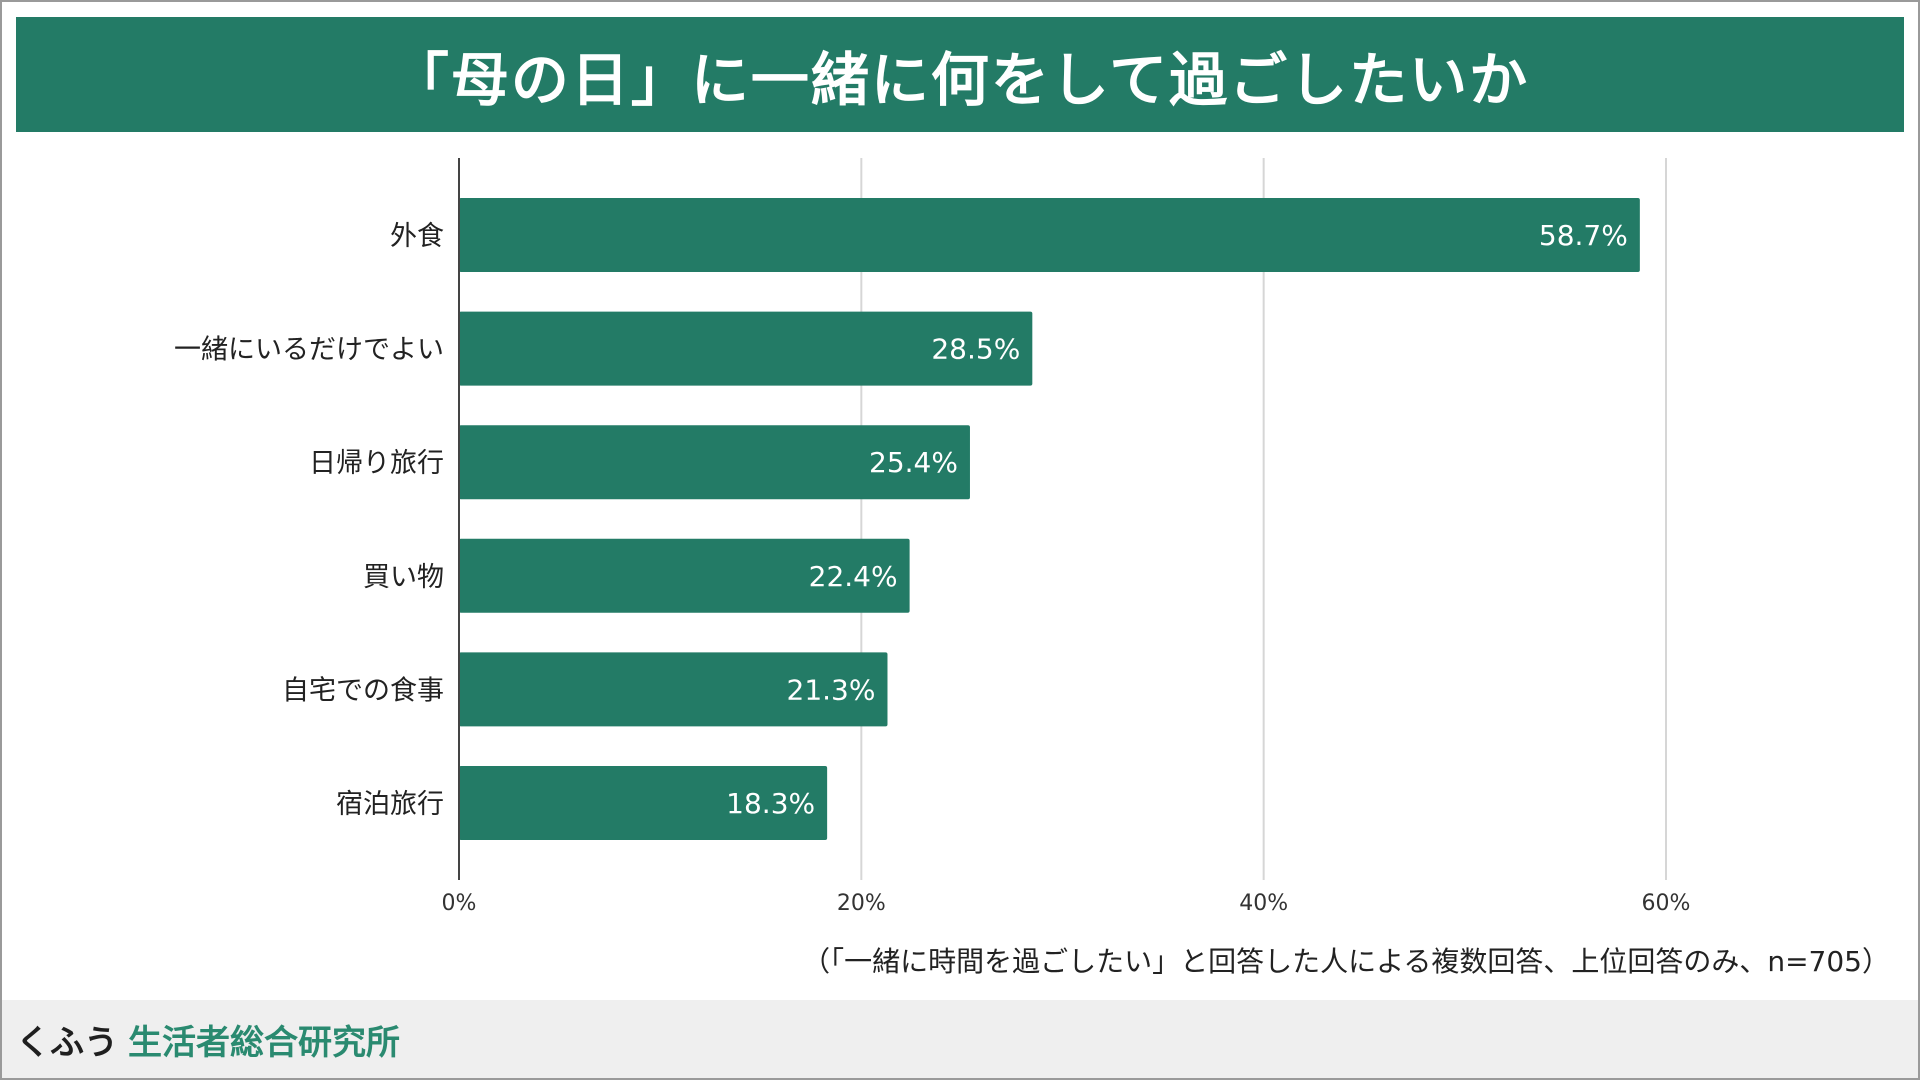  Describe the element at coordinates (459, 903) in the screenshot. I see `x-tick-label: 0%` at that location.